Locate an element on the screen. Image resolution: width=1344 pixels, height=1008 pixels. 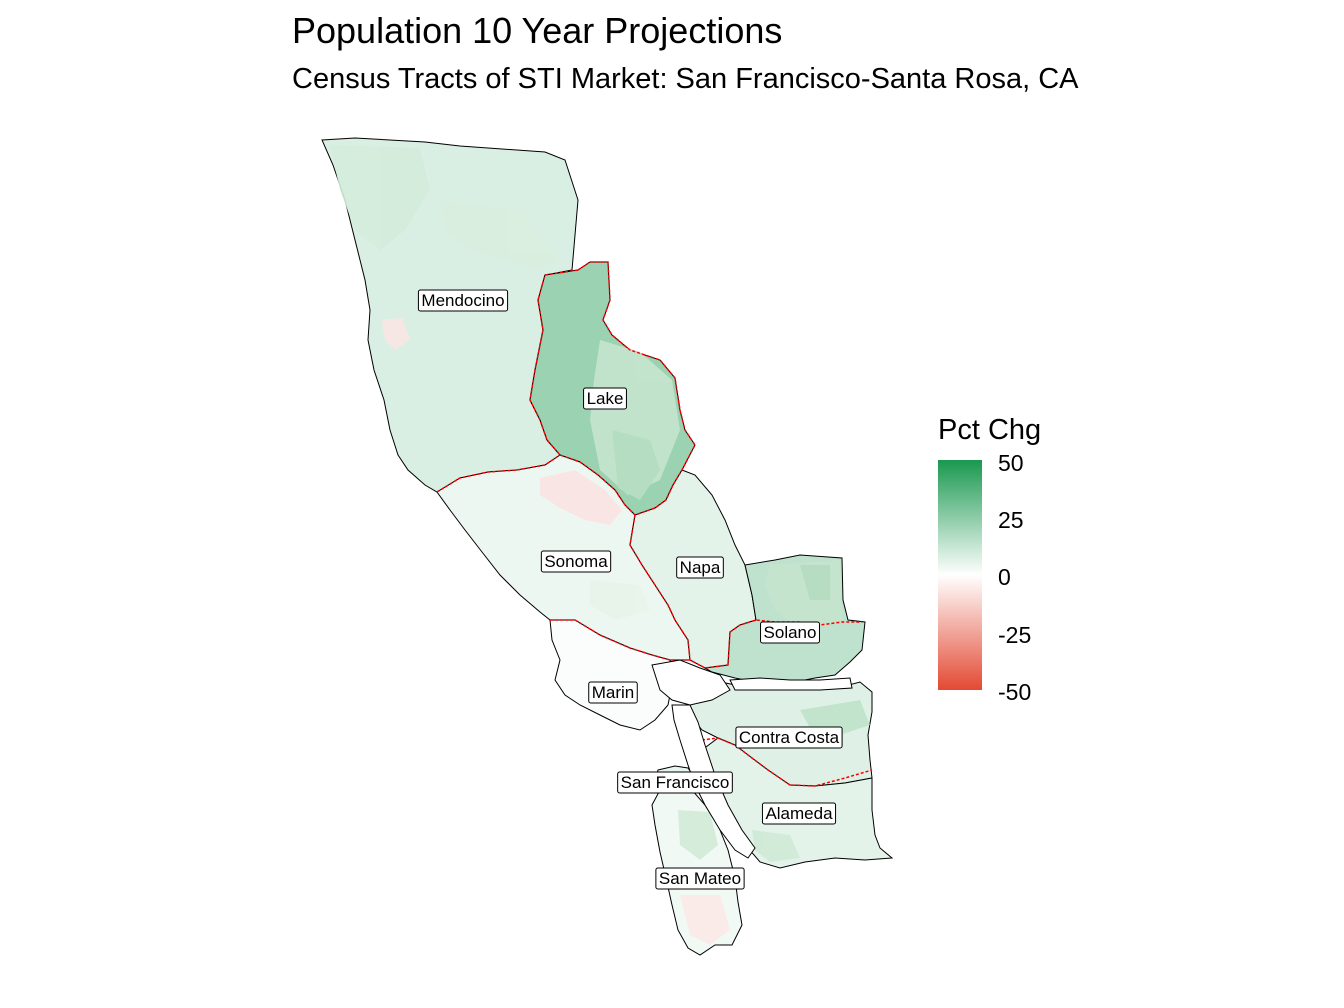
county-label-contra-costa: Contra Costa is located at coordinates (789, 737).